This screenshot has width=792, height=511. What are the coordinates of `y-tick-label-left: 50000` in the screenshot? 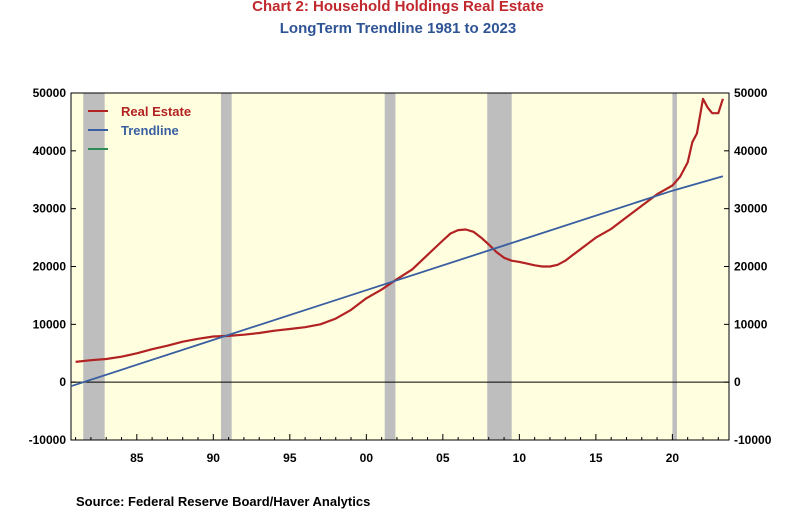 It's located at (50, 93).